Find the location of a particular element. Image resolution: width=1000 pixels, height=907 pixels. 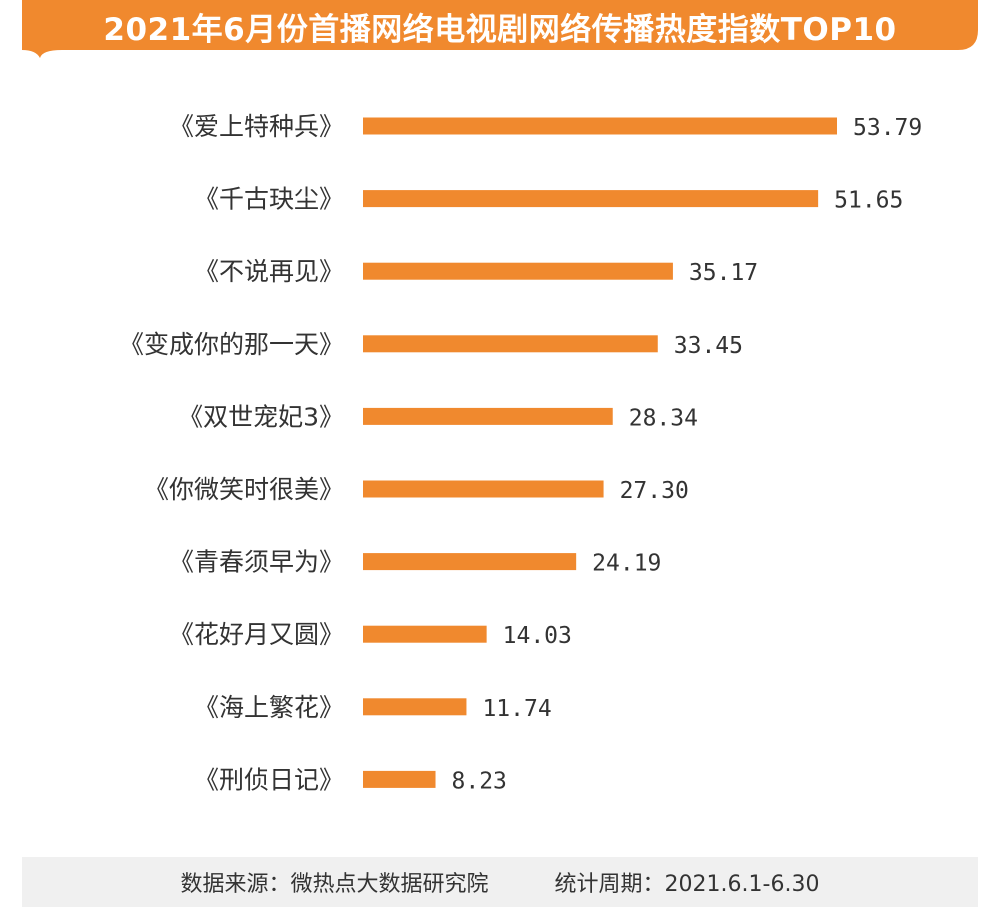

category-label: 《花好月又圆》 is located at coordinates (256, 634).